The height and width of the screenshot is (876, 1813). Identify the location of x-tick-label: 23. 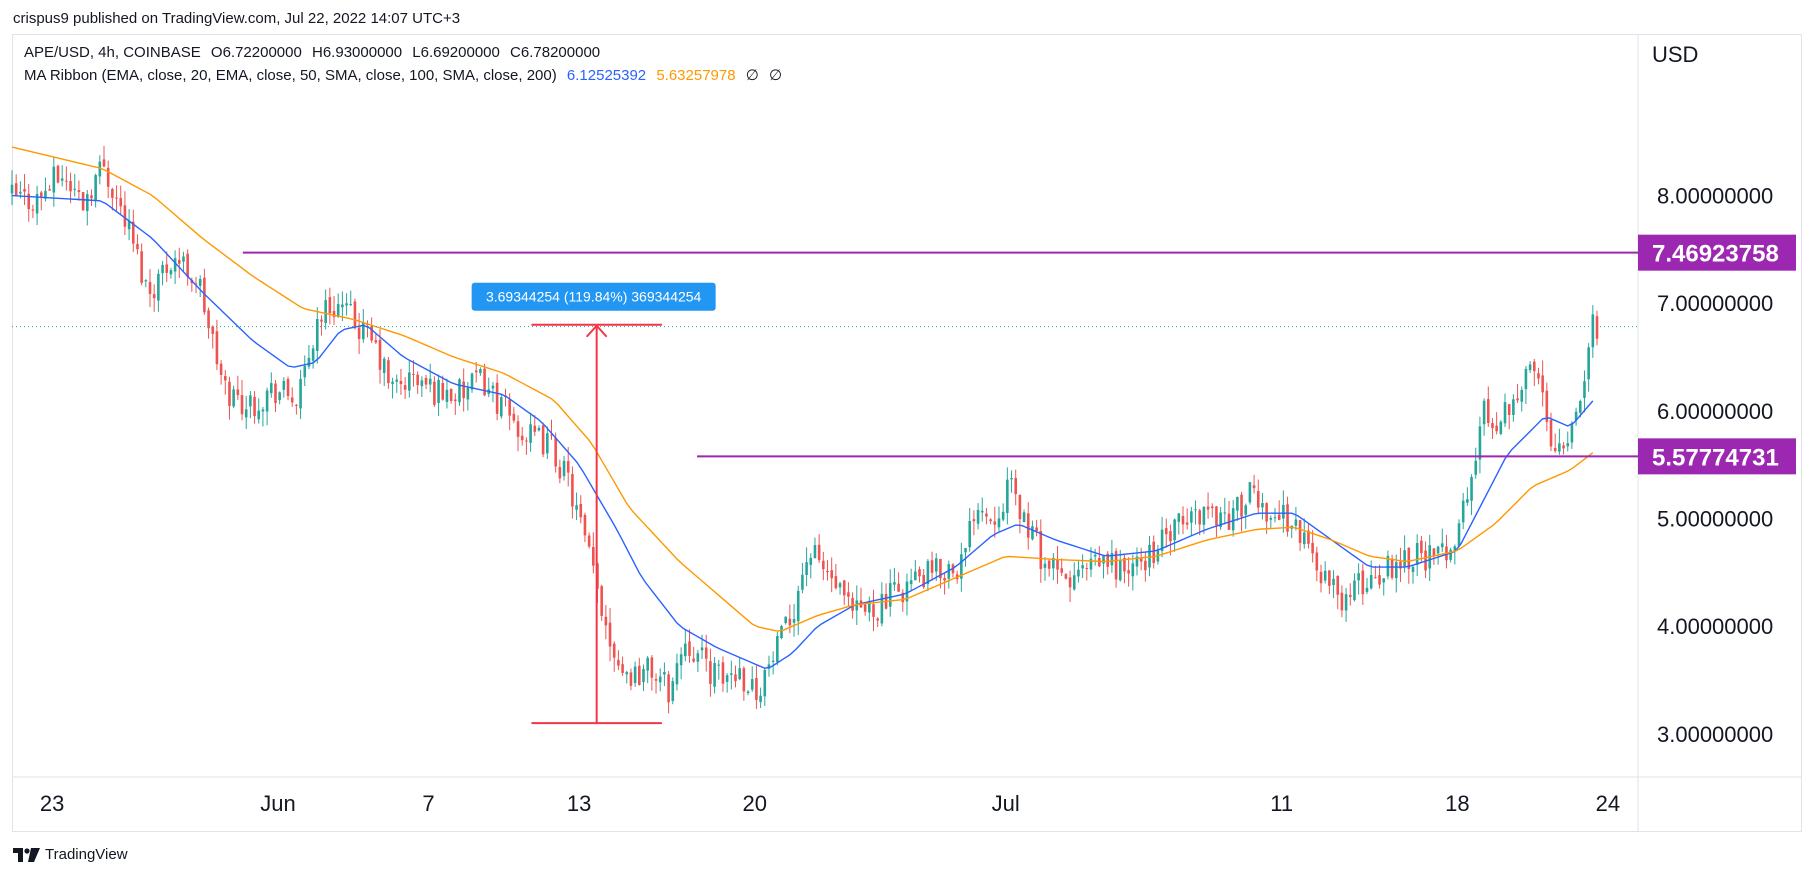
(52, 803).